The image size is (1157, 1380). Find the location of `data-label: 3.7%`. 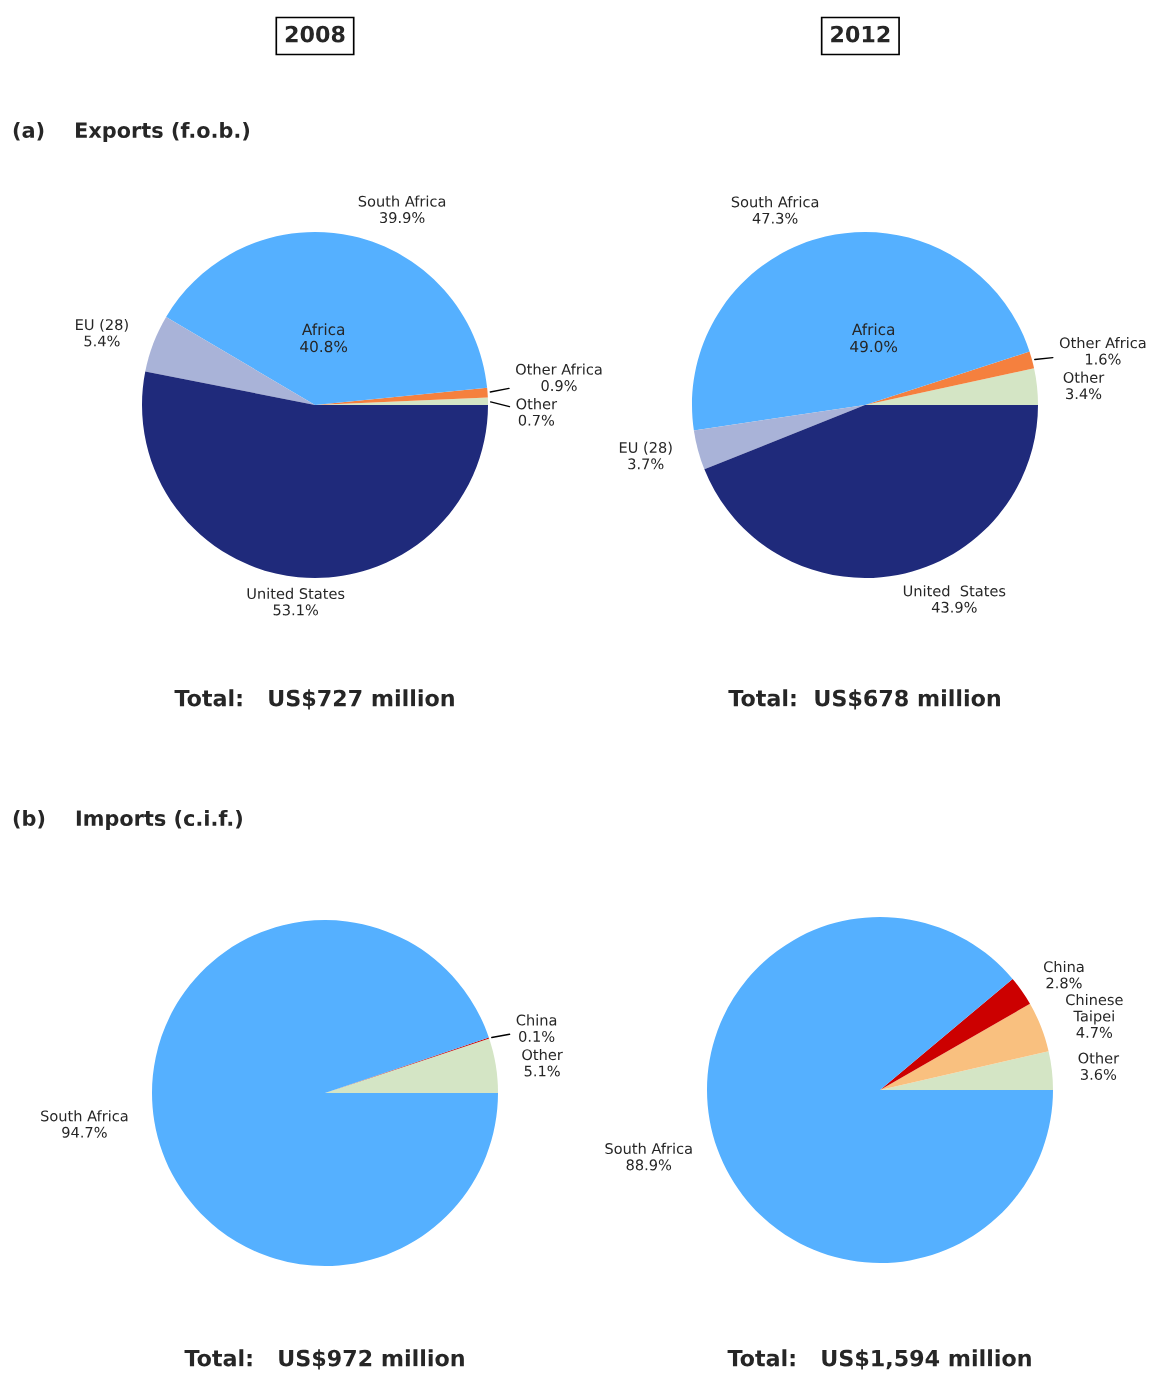

data-label: 3.7% is located at coordinates (646, 464).